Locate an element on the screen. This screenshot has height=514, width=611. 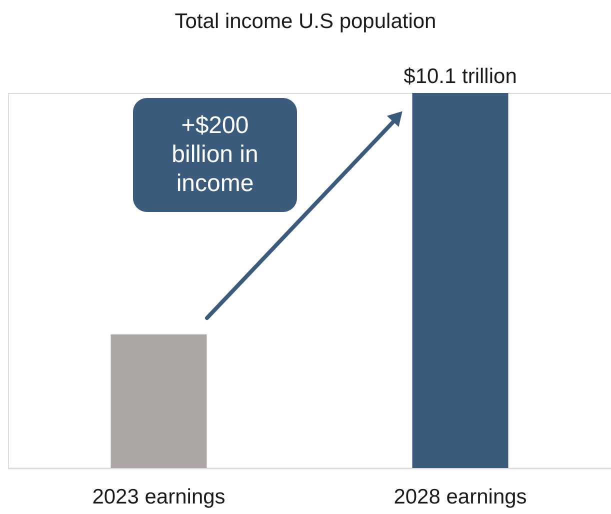
x-tick-label: 2028 earnings is located at coordinates (460, 497).